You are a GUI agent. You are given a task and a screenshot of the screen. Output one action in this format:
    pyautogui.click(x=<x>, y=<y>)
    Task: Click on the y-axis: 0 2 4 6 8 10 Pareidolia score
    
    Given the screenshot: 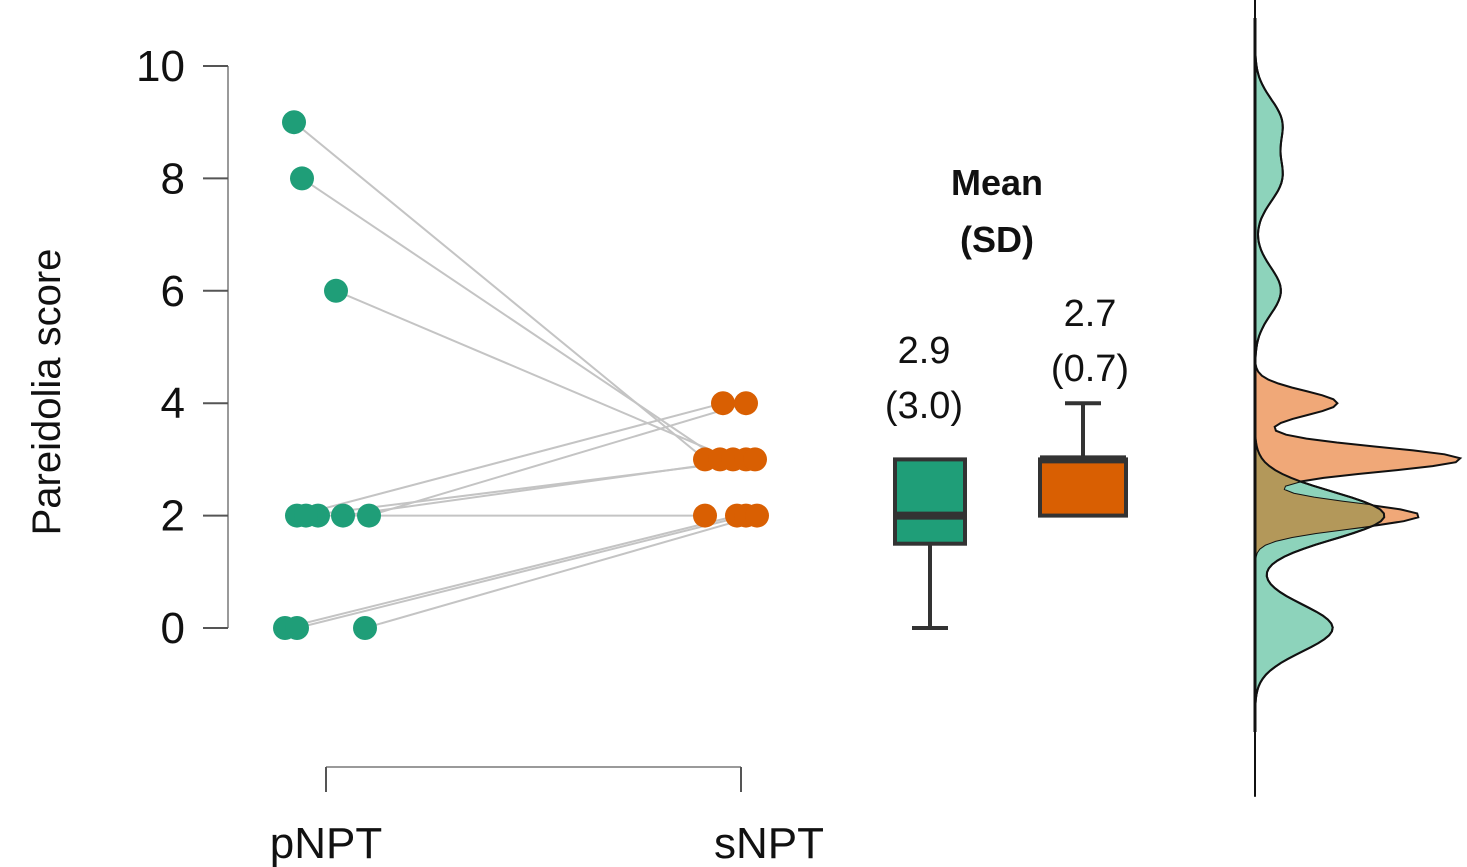 What is the action you would take?
    pyautogui.click(x=127, y=347)
    